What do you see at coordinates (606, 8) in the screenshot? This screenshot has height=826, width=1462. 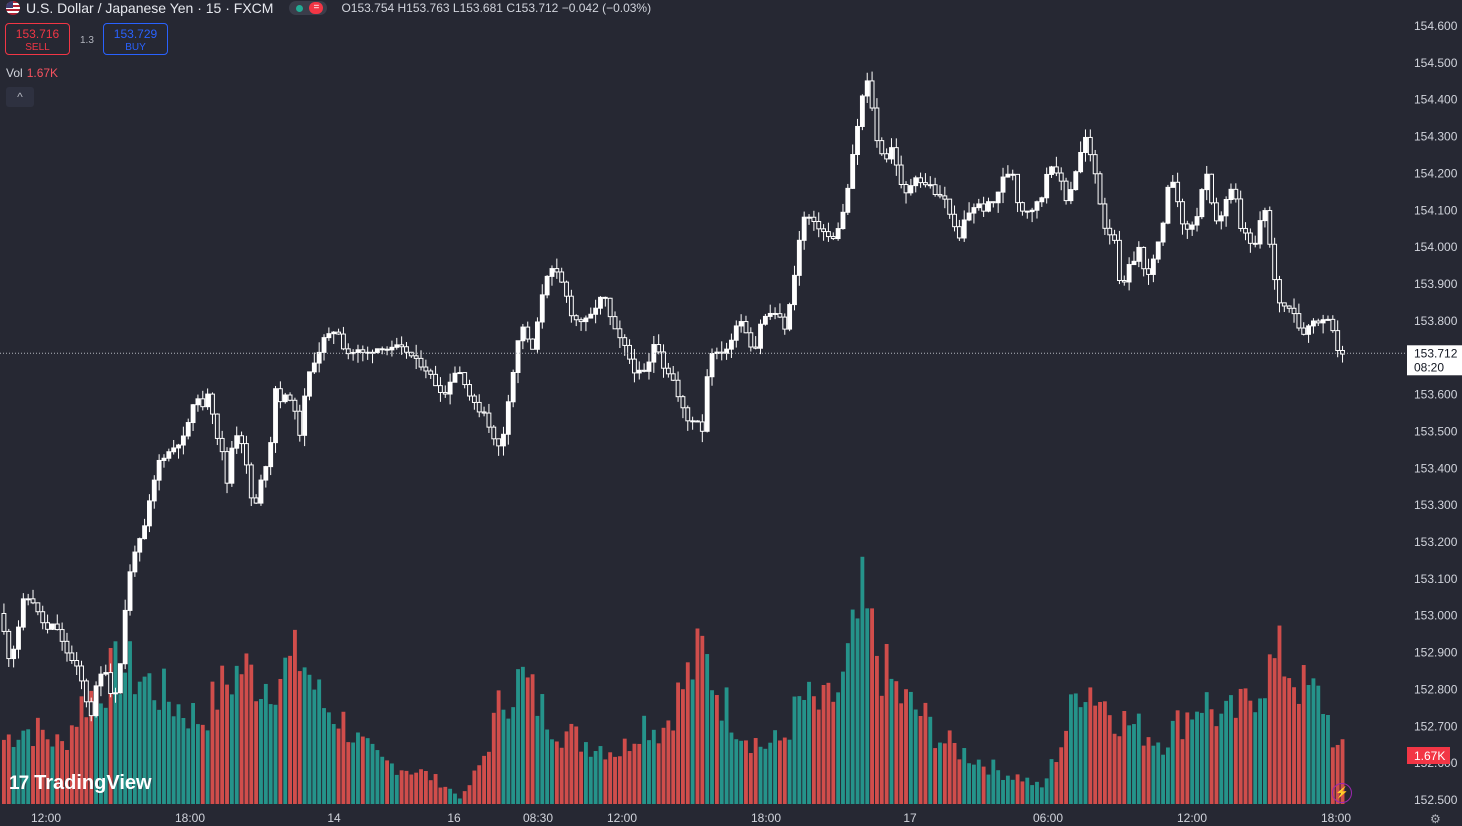 I see `ohlc-change: −0.042 (−0.03%)` at bounding box center [606, 8].